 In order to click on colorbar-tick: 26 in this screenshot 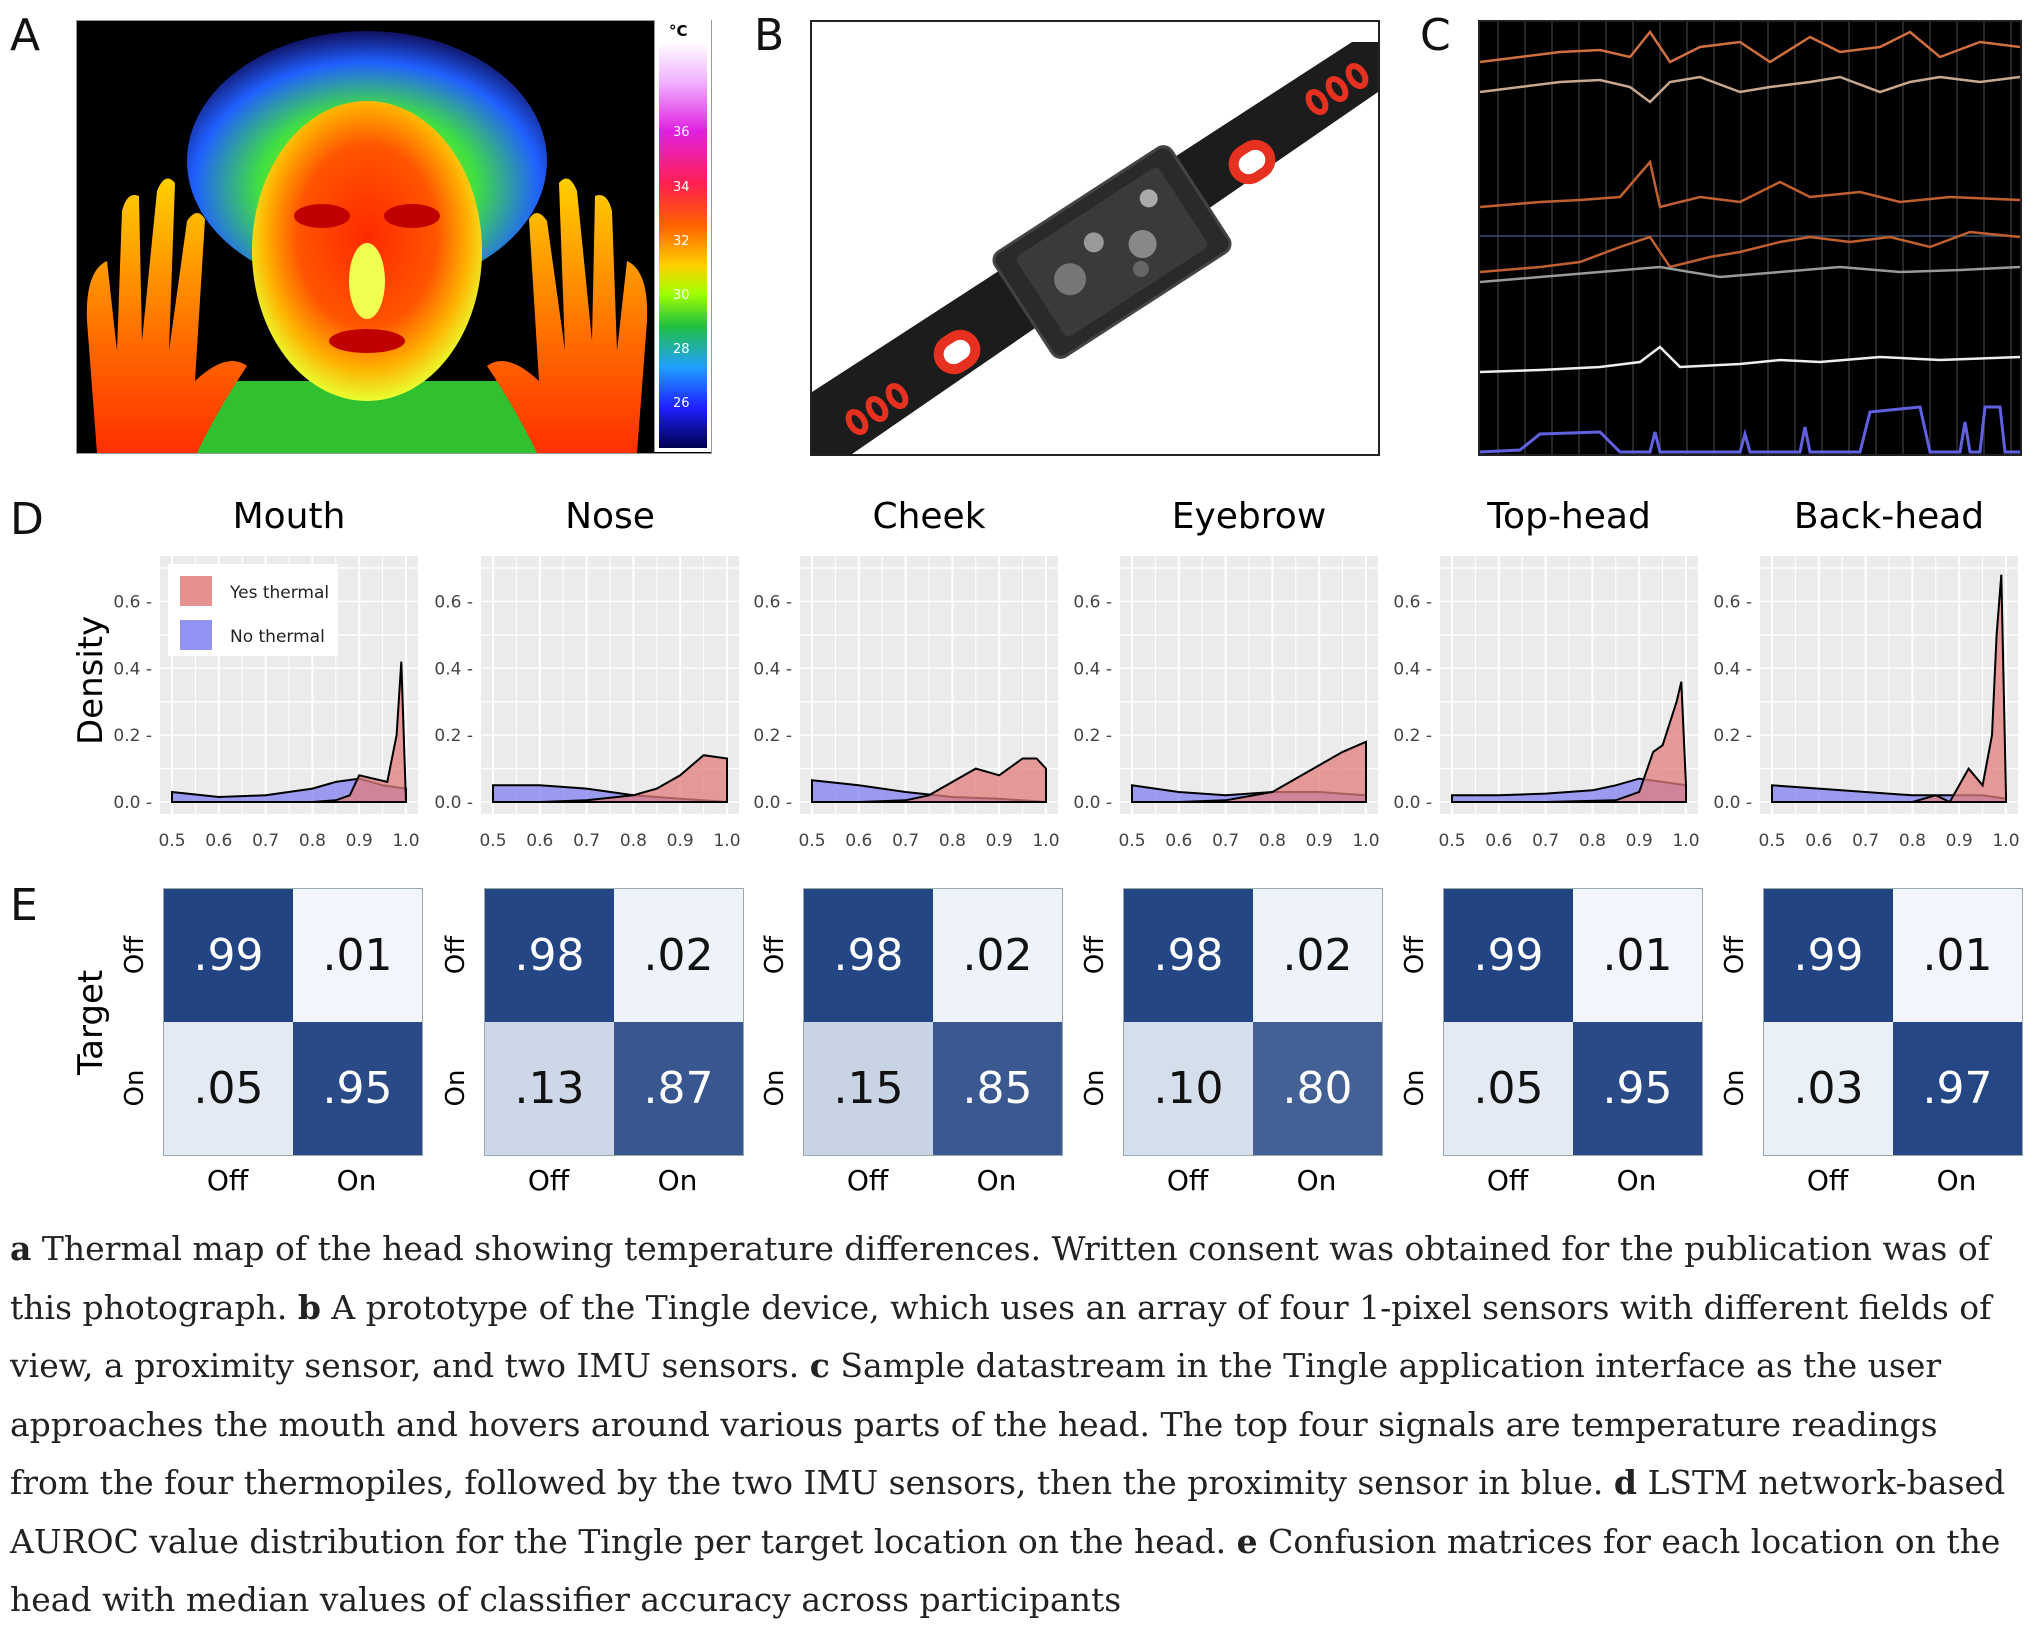, I will do `click(681, 403)`.